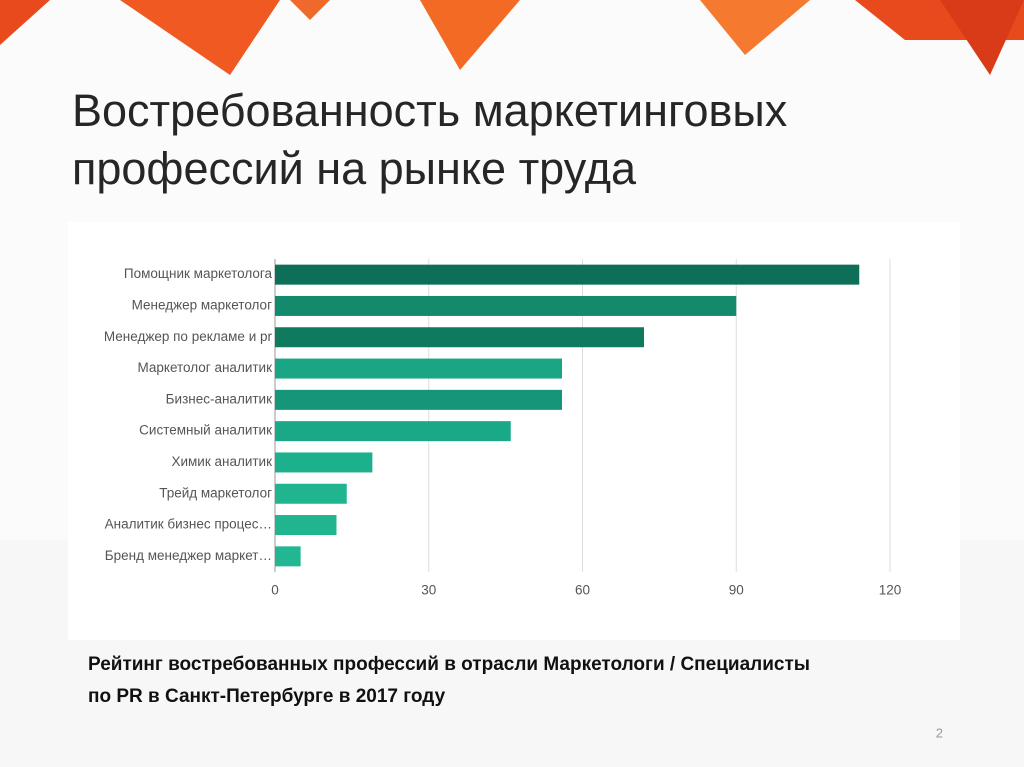  I want to click on y-tick-label: Маркетолог аналитик, so click(204, 367).